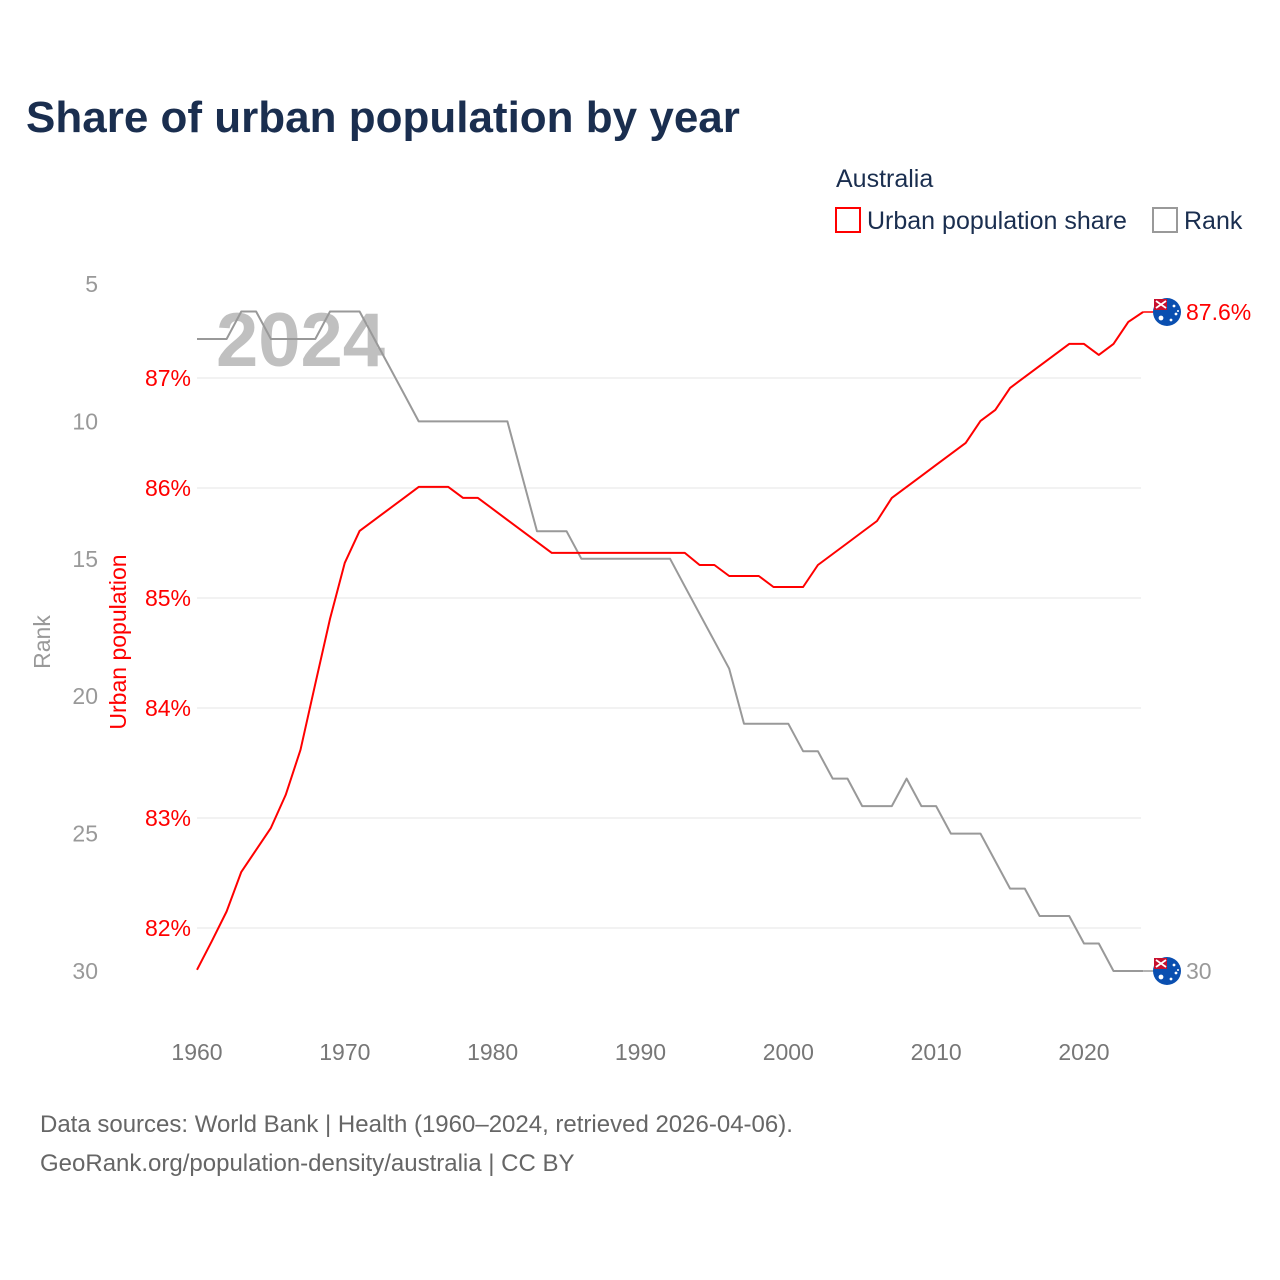  What do you see at coordinates (168, 488) in the screenshot?
I see `pct-tick-label: 86%` at bounding box center [168, 488].